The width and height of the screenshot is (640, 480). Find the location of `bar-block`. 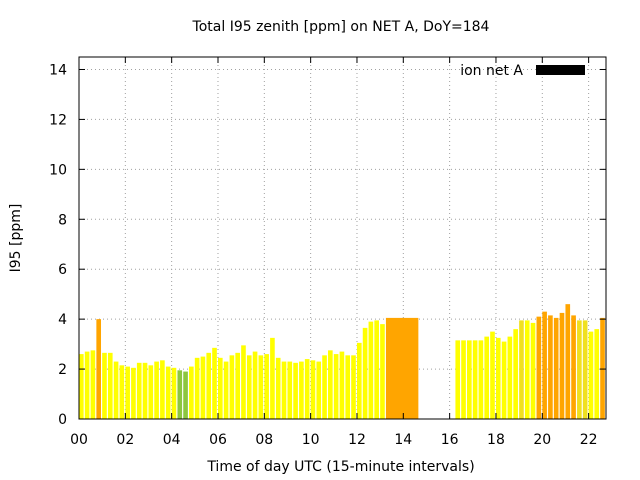

bar-block is located at coordinates (402, 368).